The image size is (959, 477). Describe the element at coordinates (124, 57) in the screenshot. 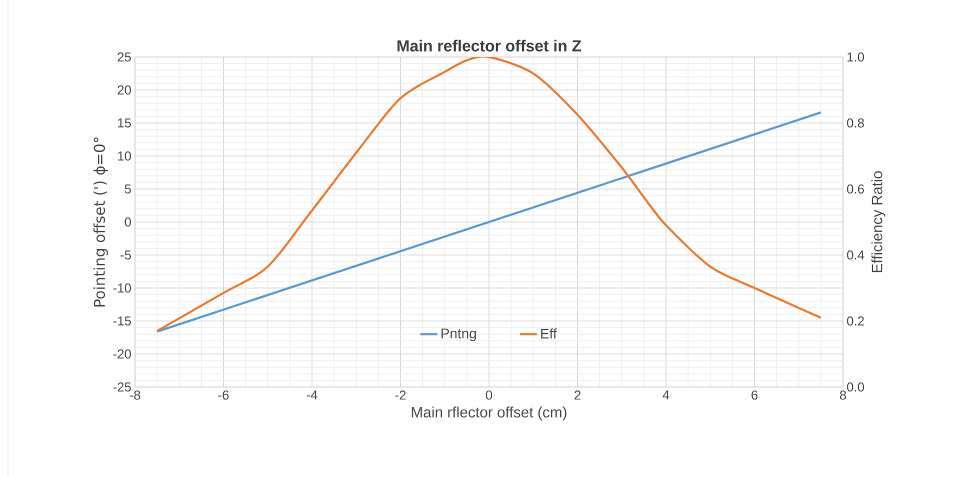

I see `y-tick-label: 25` at that location.